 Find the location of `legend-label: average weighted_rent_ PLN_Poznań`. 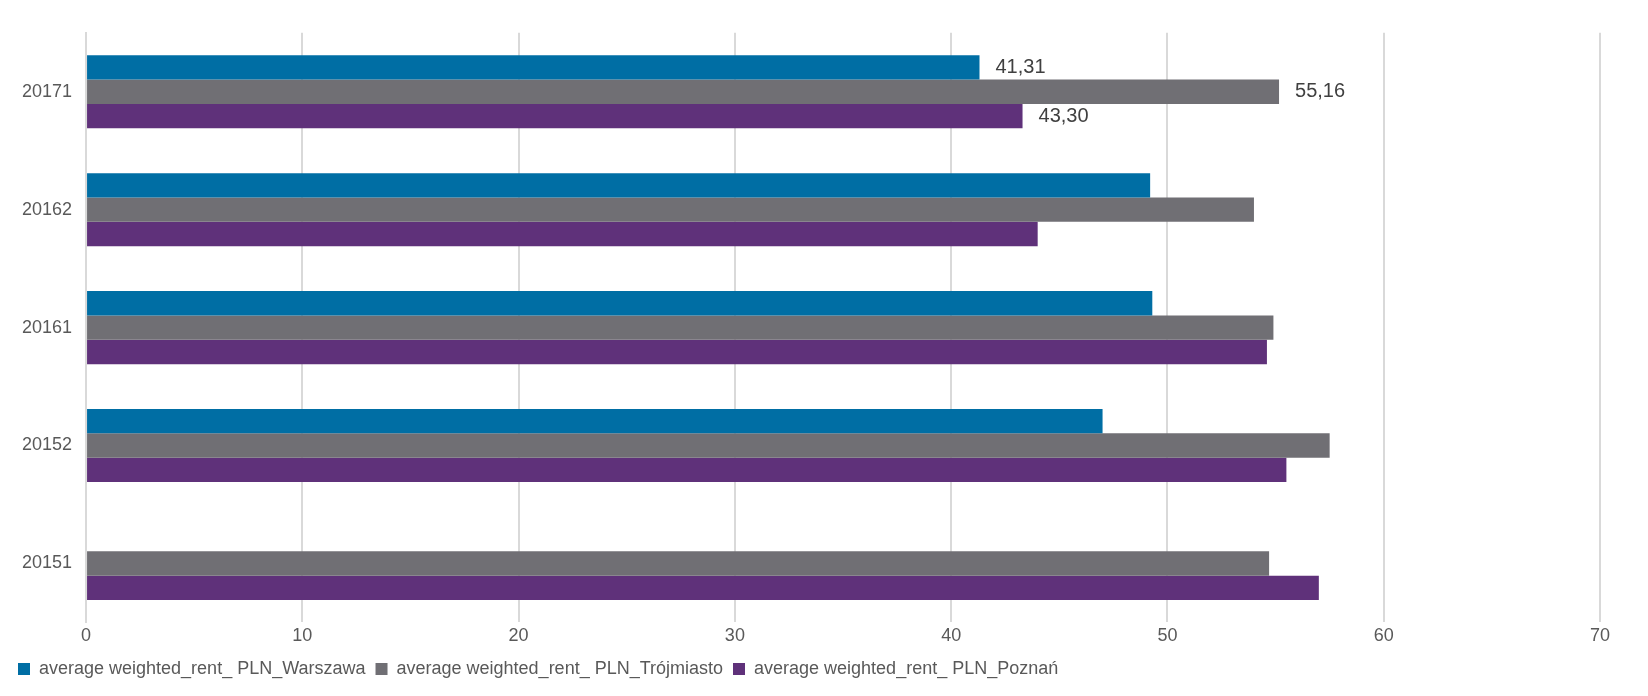

legend-label: average weighted_rent_ PLN_Poznań is located at coordinates (906, 668).